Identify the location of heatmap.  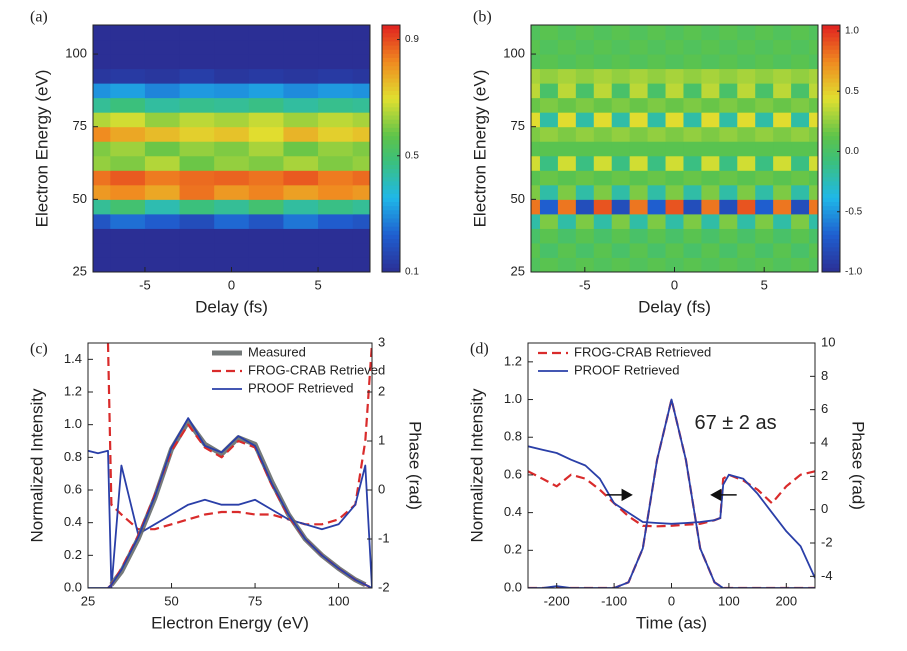
(231, 148).